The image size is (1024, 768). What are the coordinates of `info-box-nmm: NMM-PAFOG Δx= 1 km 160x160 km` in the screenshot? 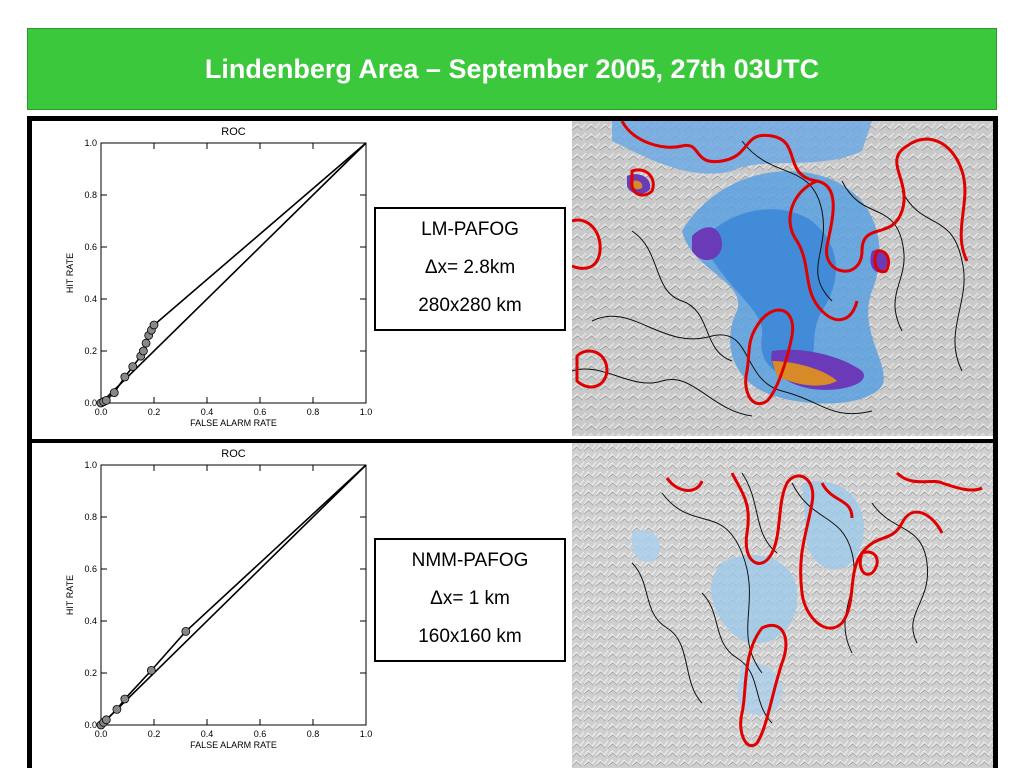 It's located at (470, 600).